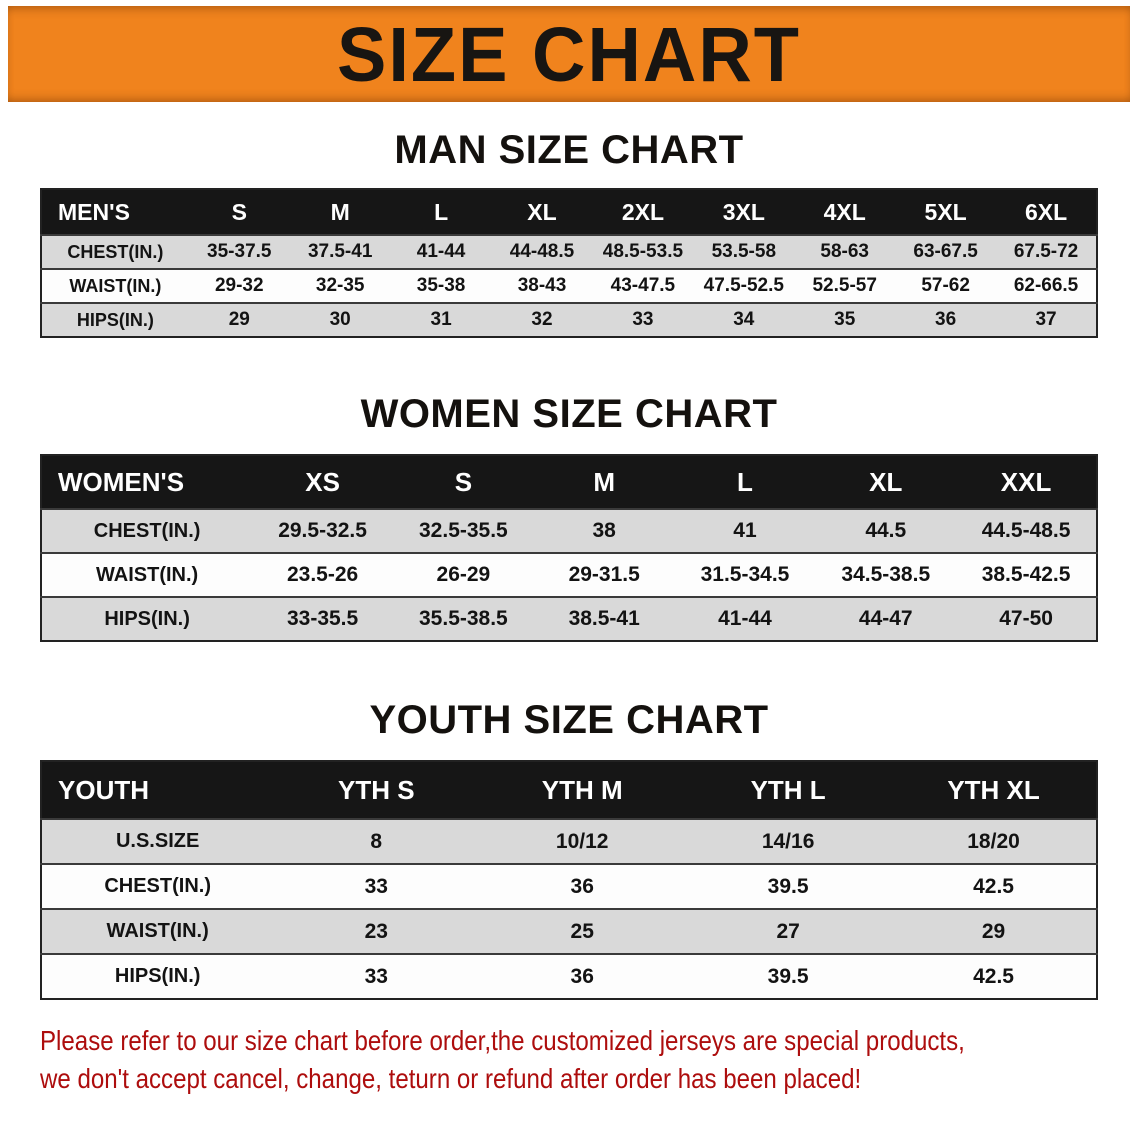 The height and width of the screenshot is (1132, 1138). Describe the element at coordinates (115, 212) in the screenshot. I see `table-title-cell: MEN'S` at that location.